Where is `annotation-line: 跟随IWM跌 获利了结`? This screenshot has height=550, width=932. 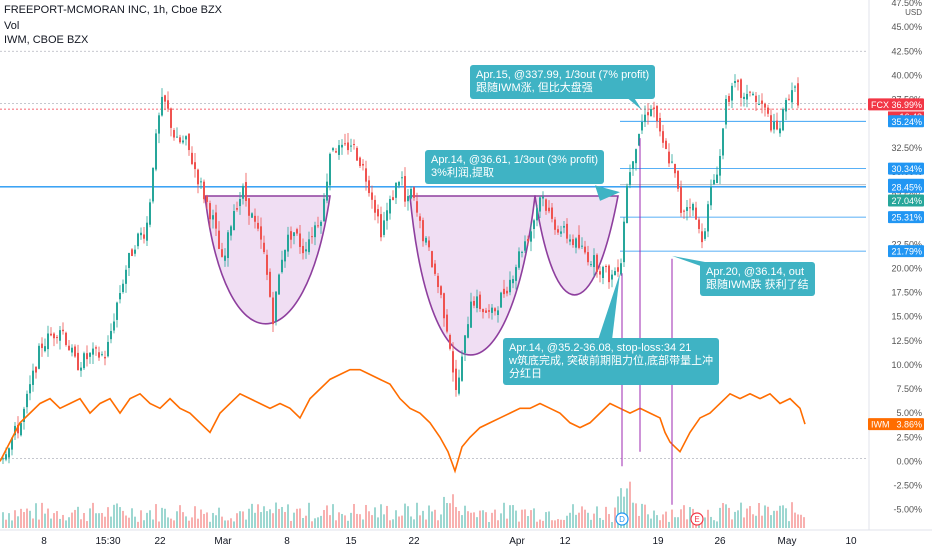 annotation-line: 跟随IWM跌 获利了结 is located at coordinates (757, 285).